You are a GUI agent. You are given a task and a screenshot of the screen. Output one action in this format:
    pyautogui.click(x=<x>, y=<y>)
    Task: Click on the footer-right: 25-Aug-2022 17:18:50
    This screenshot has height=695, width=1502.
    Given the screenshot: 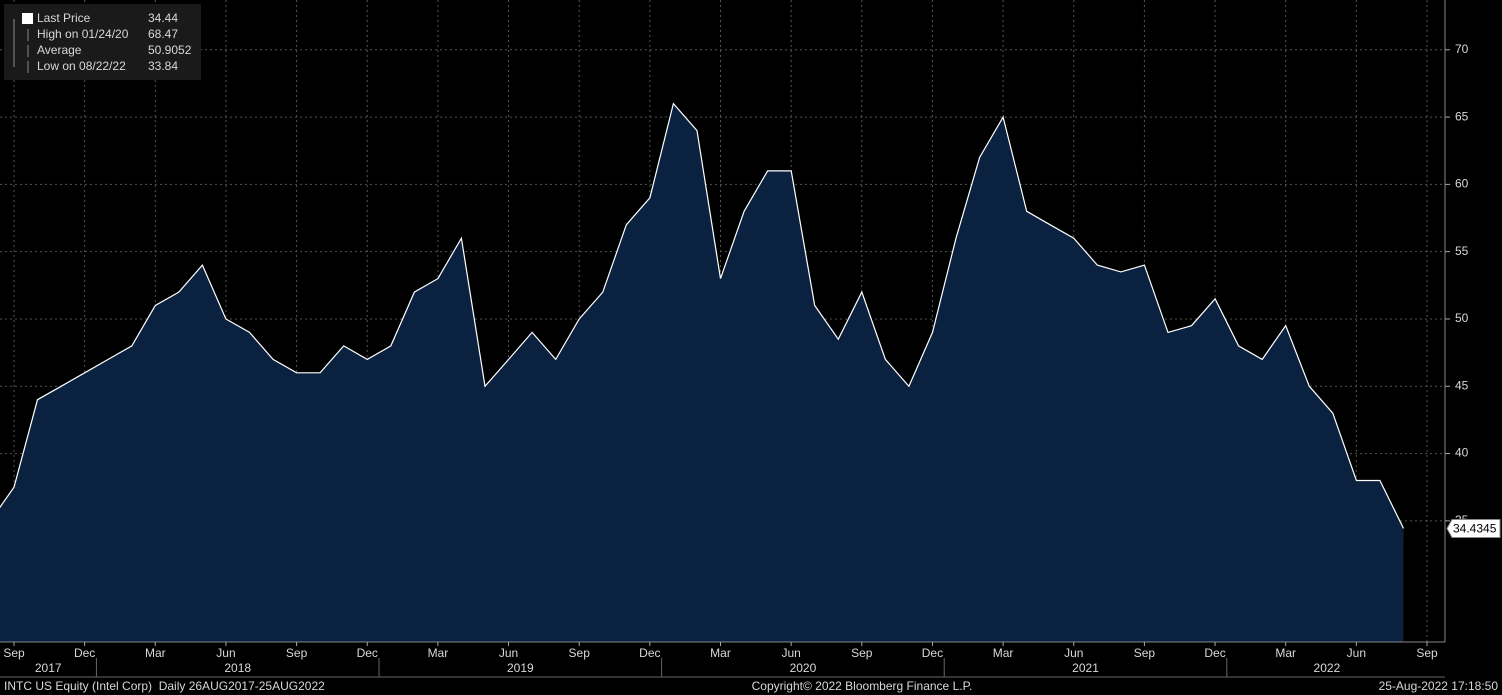 What is the action you would take?
    pyautogui.click(x=1439, y=686)
    